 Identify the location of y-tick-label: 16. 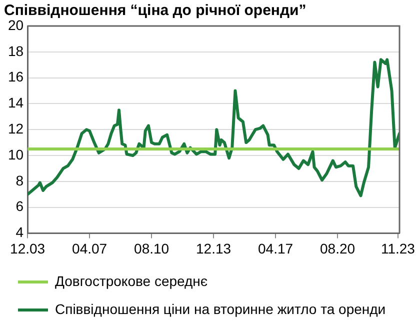
(16, 76).